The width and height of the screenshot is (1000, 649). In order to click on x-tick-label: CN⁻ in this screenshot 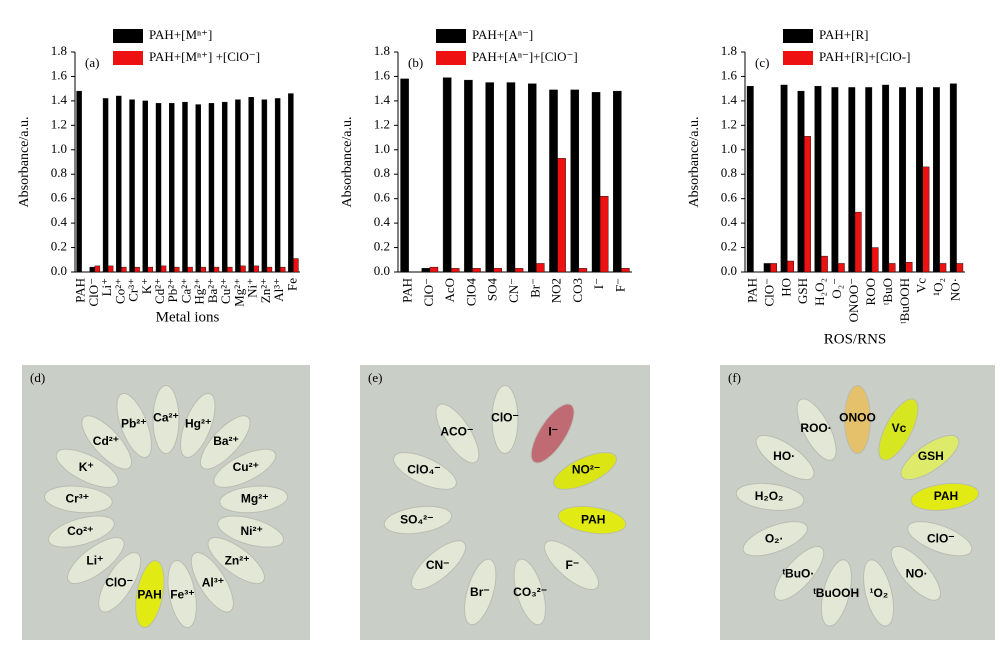, I will do `click(513, 290)`.